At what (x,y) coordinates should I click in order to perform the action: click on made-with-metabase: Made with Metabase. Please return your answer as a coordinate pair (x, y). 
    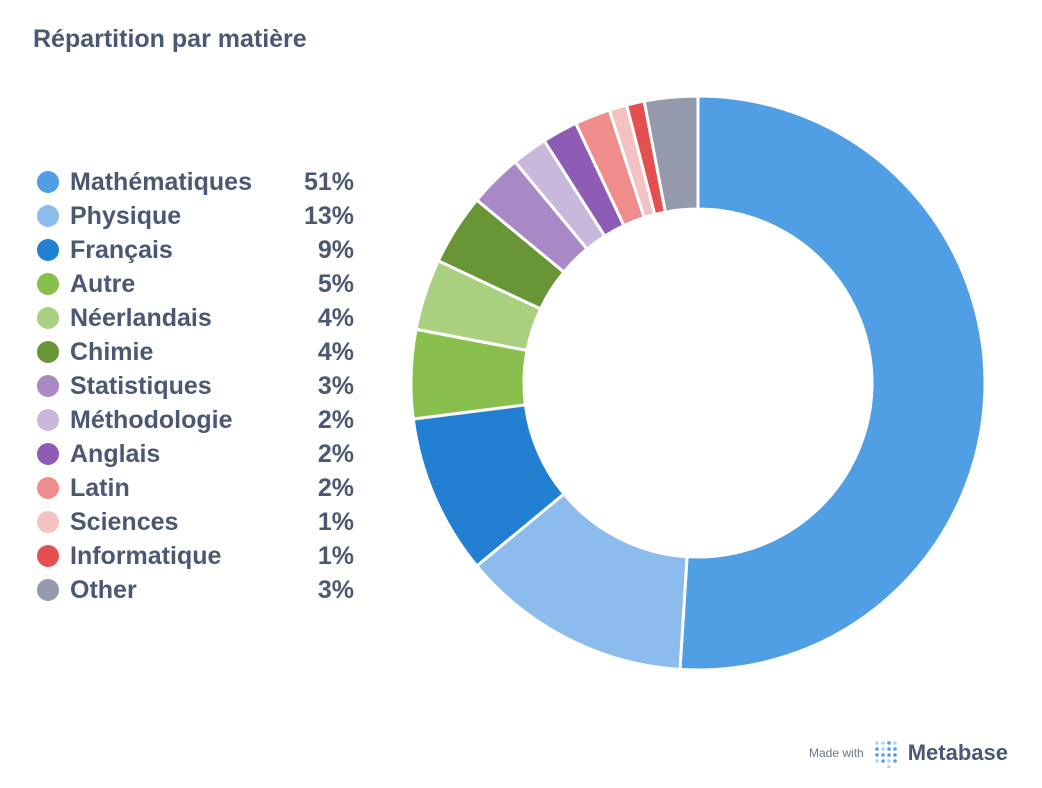
    Looking at the image, I should click on (908, 753).